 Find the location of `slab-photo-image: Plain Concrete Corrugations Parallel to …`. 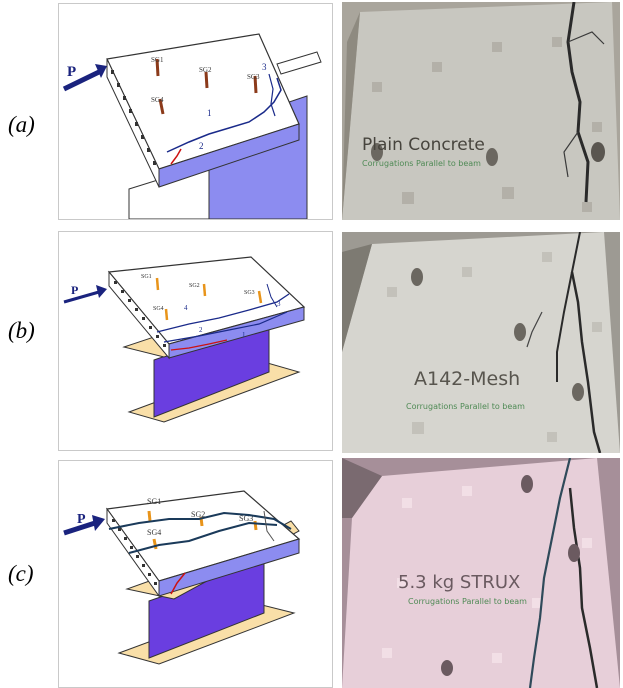

slab-photo-image: Plain Concrete Corrugations Parallel to … is located at coordinates (481, 111).